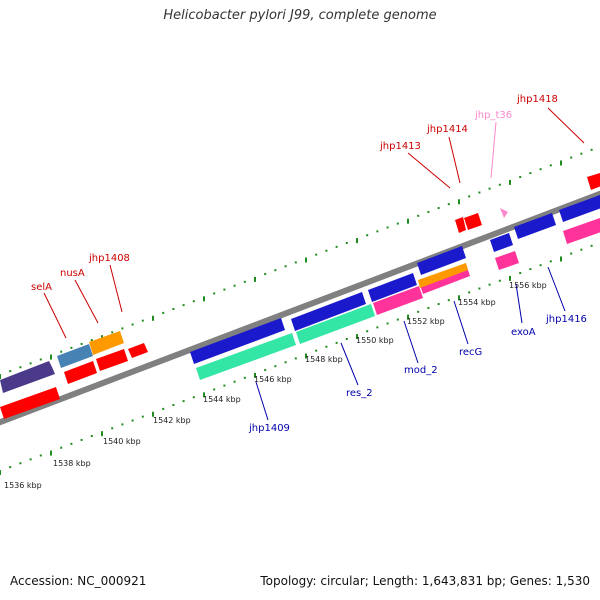 This screenshot has height=600, width=600. Describe the element at coordinates (122, 441) in the screenshot. I see `scale-label: 1540 kbp` at that location.